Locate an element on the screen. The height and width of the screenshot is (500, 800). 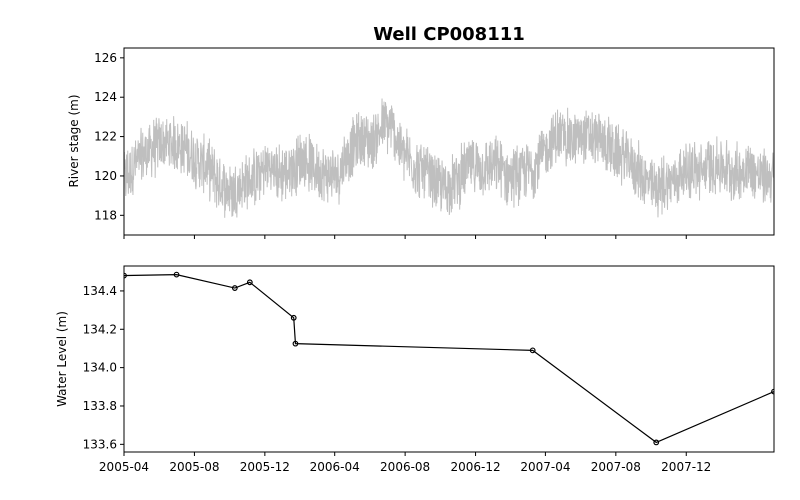
x-tick-label-4: 2006-08 is located at coordinates (405, 467).